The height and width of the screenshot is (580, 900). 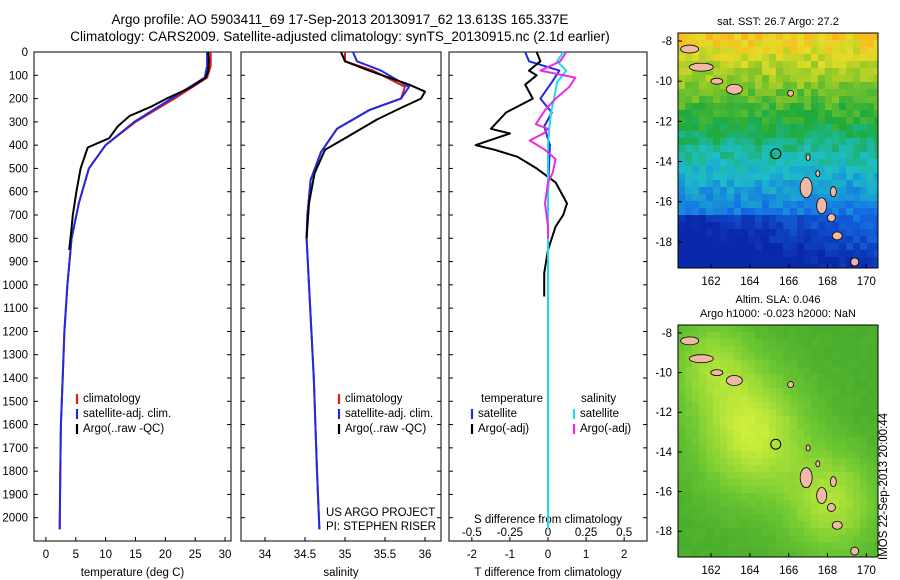 I want to click on temperature-legend-entry: climatology, so click(x=112, y=399).